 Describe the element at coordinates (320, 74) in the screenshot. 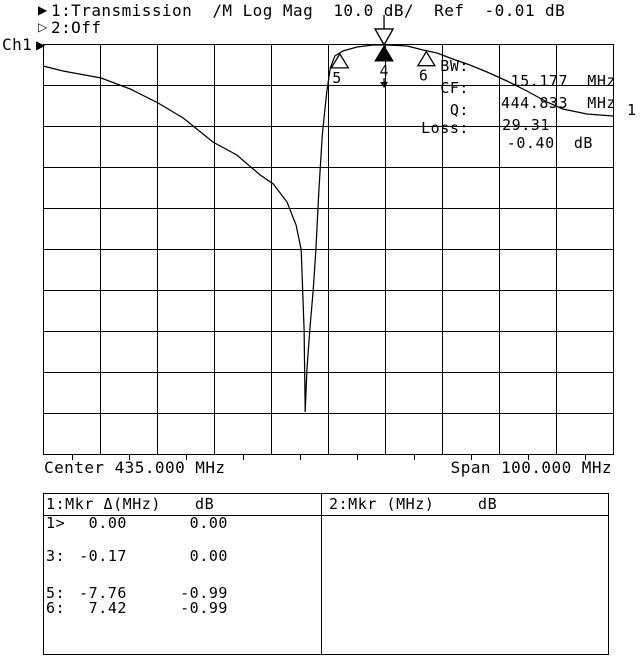

I see `readout-bw-row: BW: 15.177 MHz` at that location.